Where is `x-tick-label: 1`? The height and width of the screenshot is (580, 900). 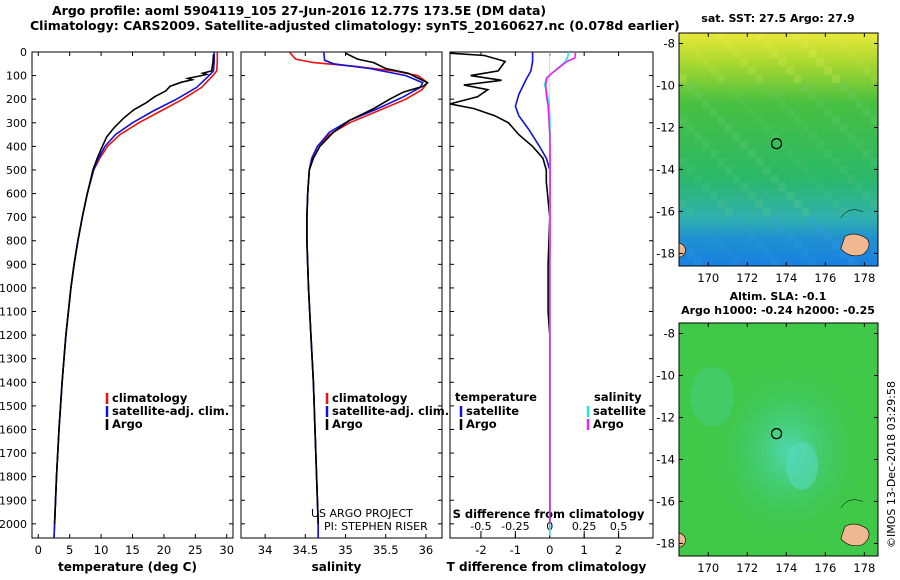
x-tick-label: 1 is located at coordinates (584, 550).